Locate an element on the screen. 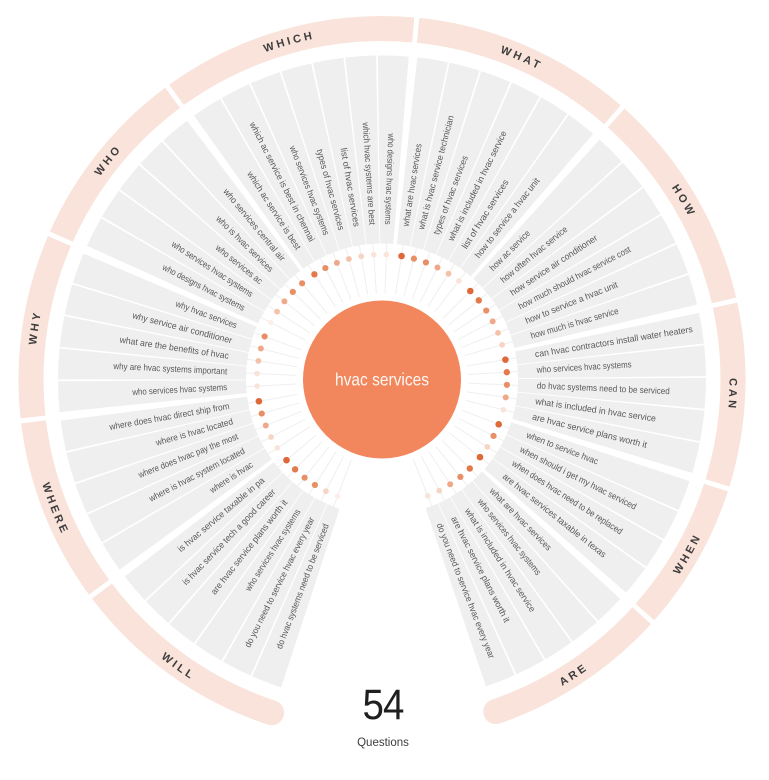 The image size is (769, 780). svg-text: Questions is located at coordinates (383, 743).